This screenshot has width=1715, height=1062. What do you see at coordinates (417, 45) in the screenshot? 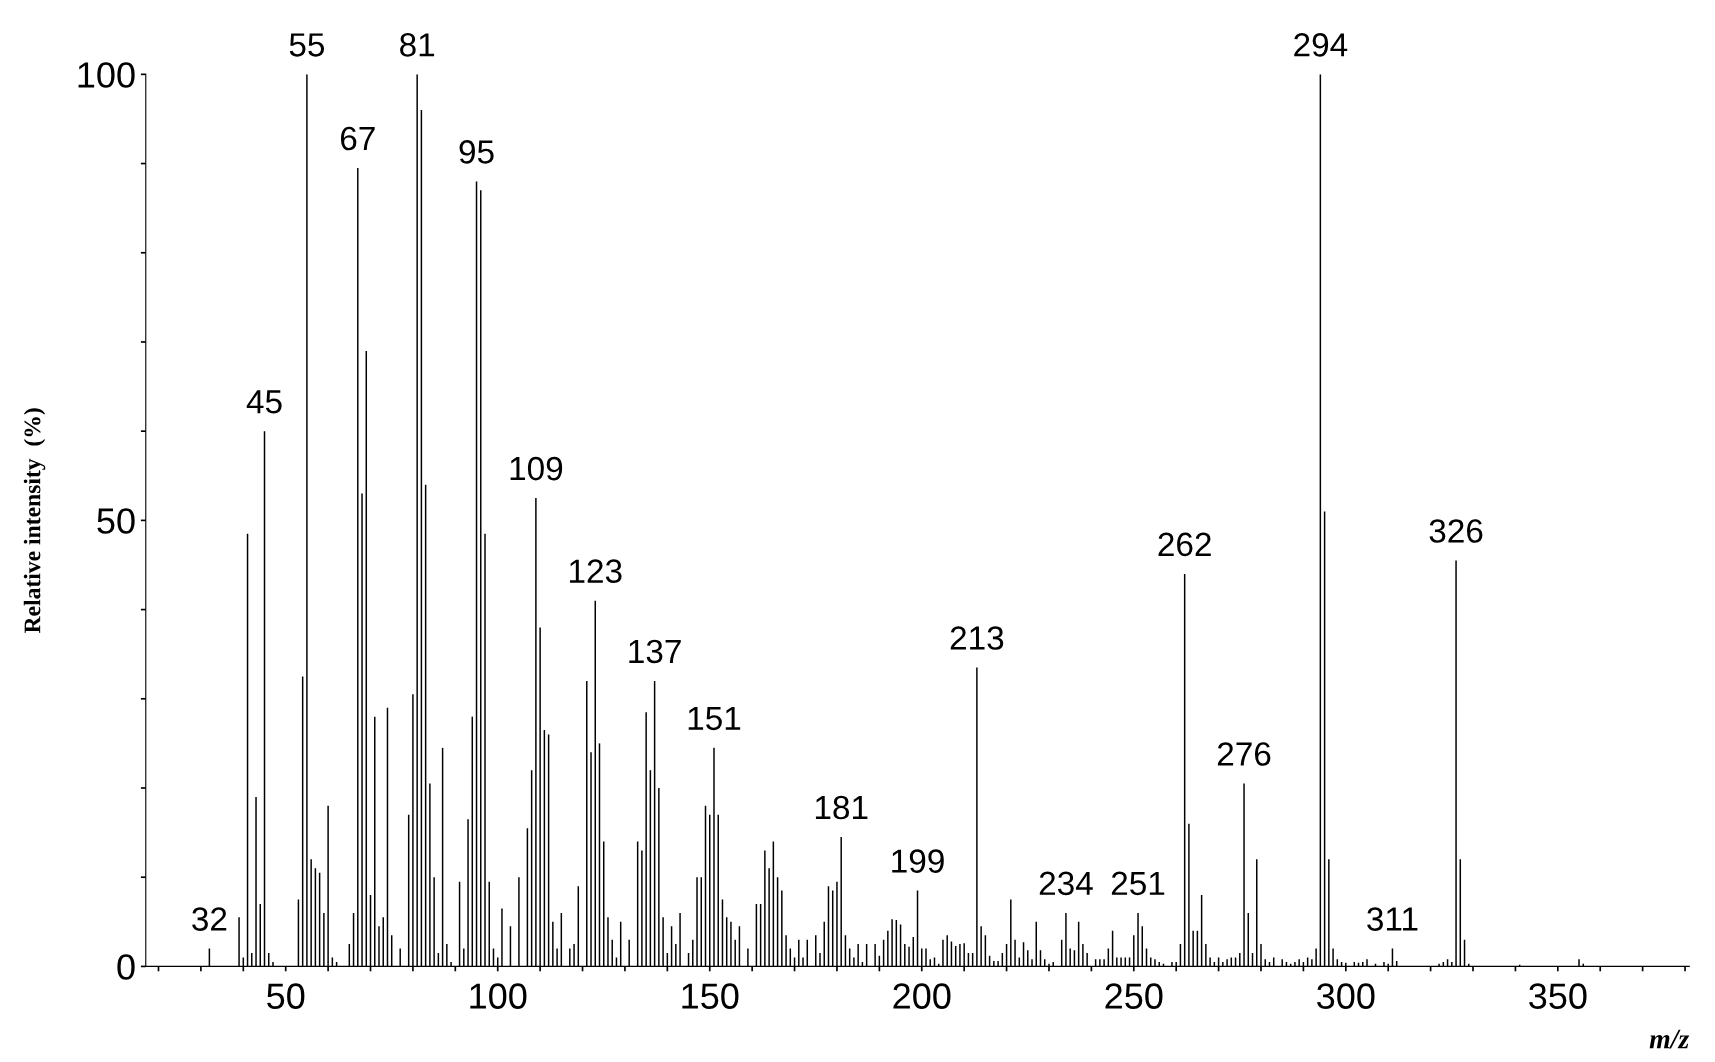
I see `annotation: 81` at bounding box center [417, 45].